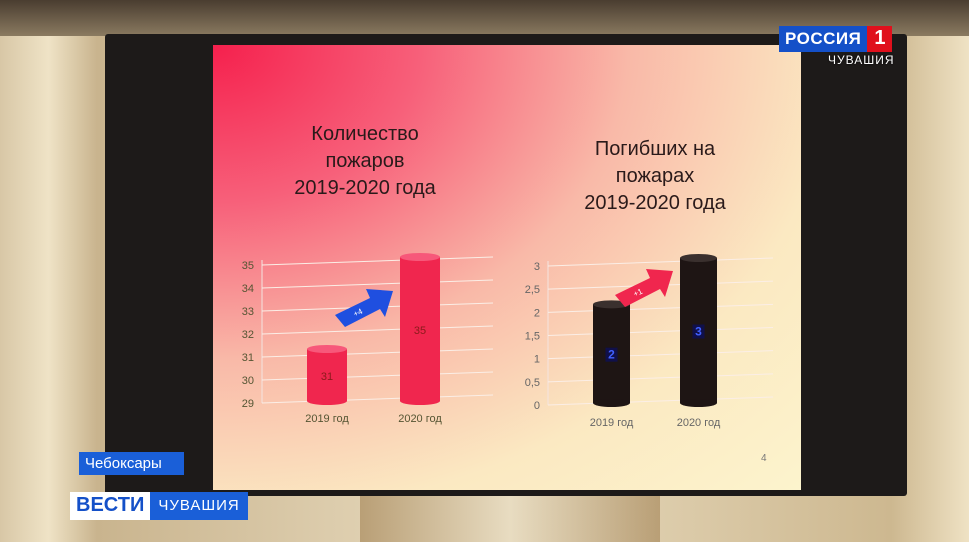 Image resolution: width=969 pixels, height=542 pixels. Describe the element at coordinates (861, 60) in the screenshot. I see `channel-region: ЧУВАШИЯ` at that location.